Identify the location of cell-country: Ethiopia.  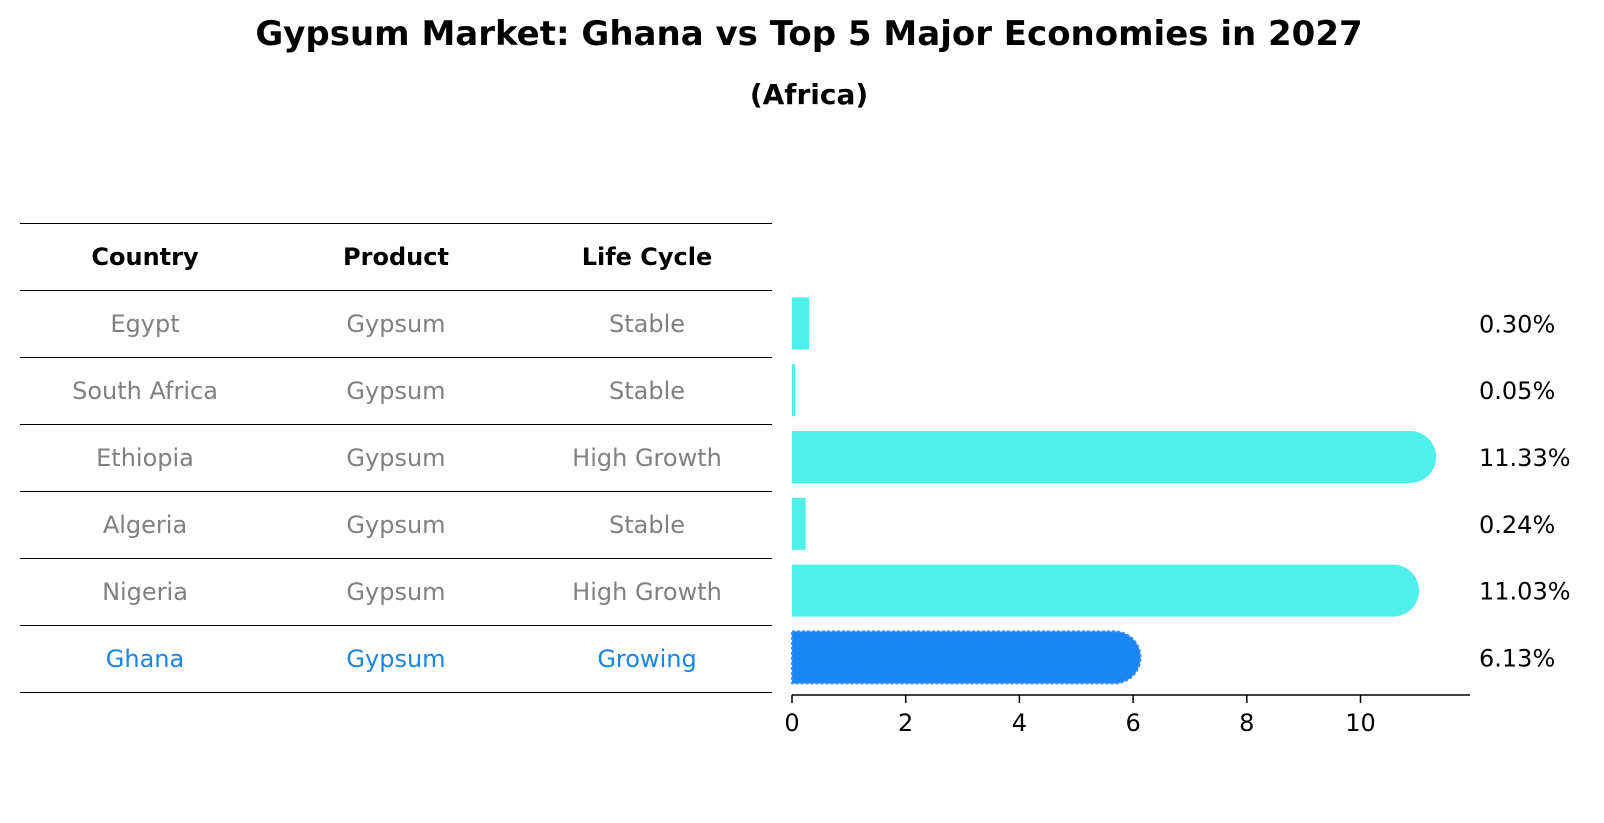
(145, 458).